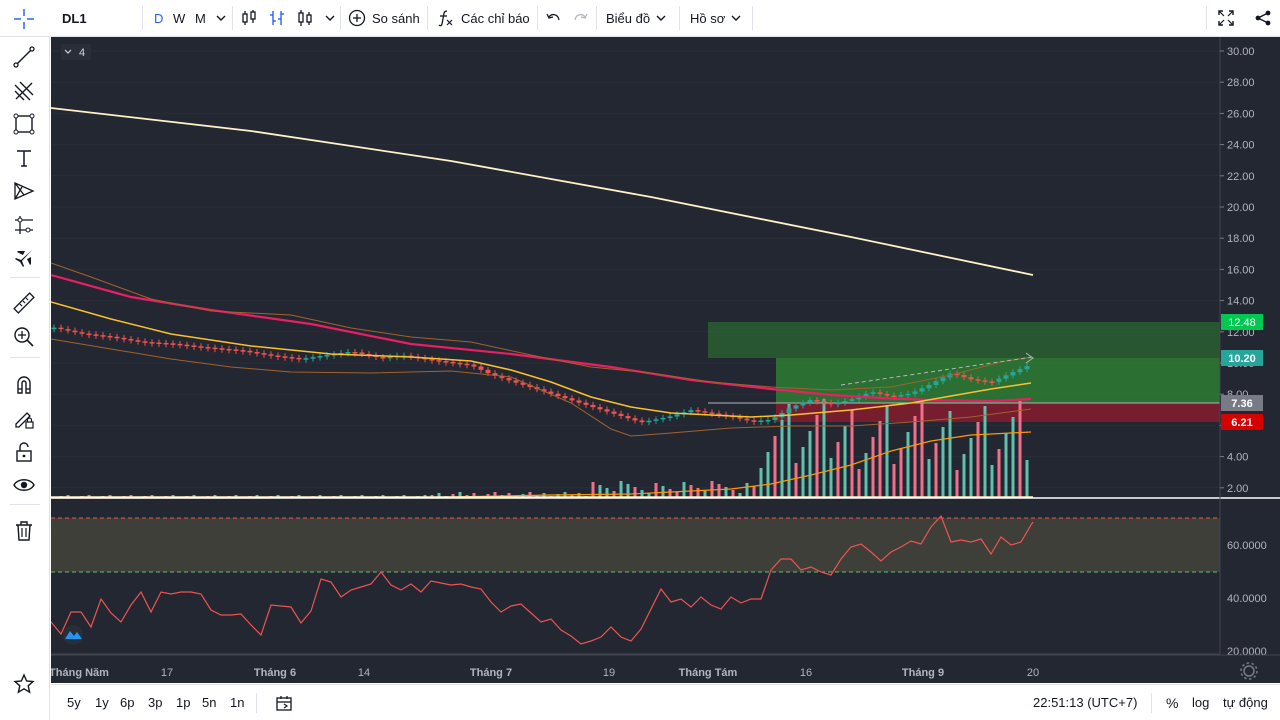 The image size is (1280, 720). Describe the element at coordinates (1237, 458) in the screenshot. I see `price-axis-label: 4.00` at that location.